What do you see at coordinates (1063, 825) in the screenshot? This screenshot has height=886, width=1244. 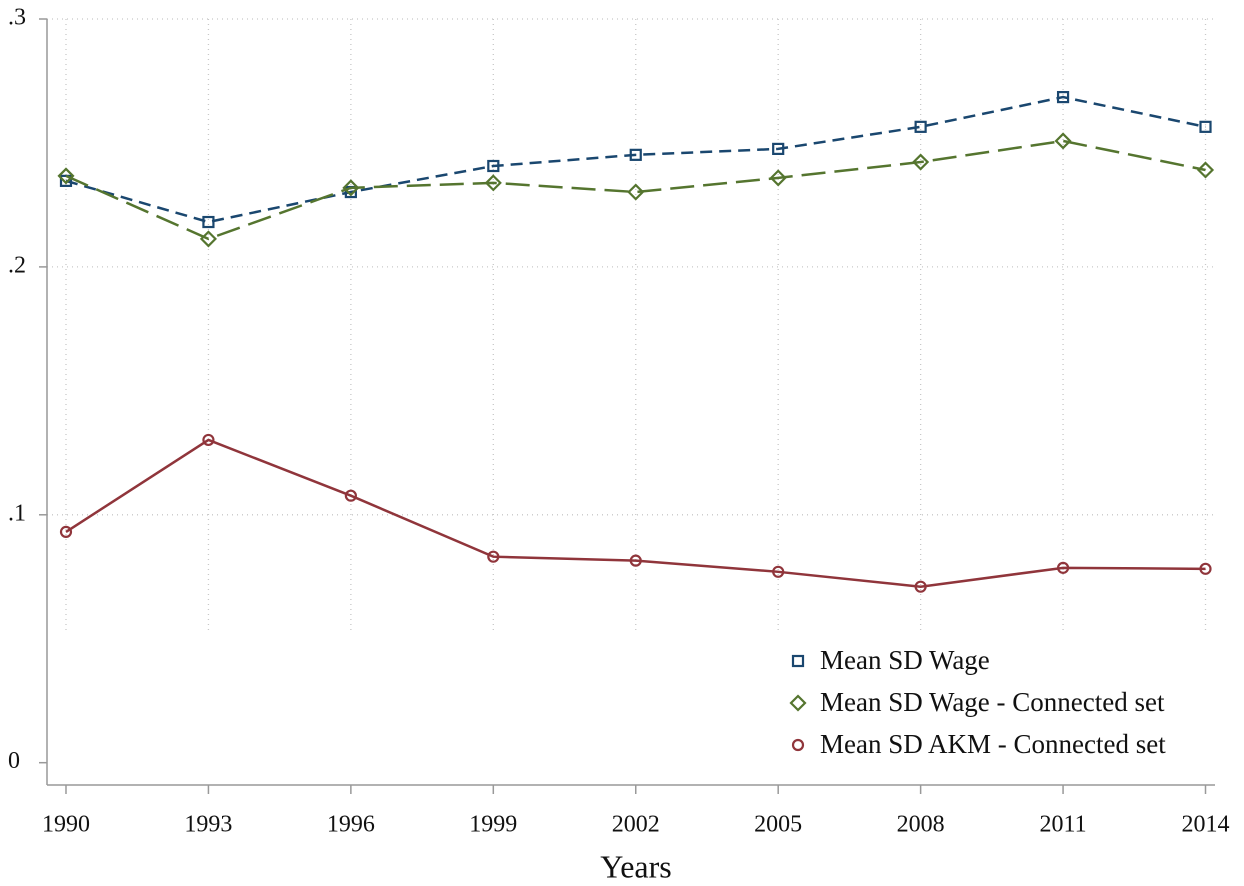 I see `x-tick-label: 2011` at bounding box center [1063, 825].